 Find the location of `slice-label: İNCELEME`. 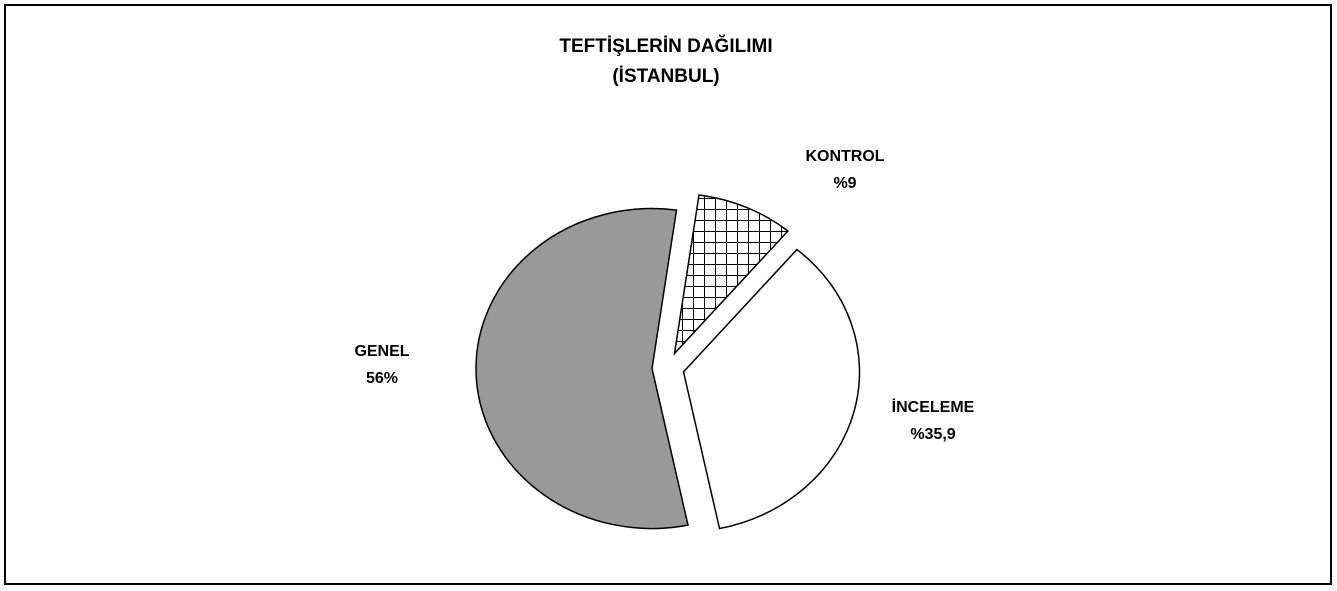

slice-label: İNCELEME is located at coordinates (933, 407).